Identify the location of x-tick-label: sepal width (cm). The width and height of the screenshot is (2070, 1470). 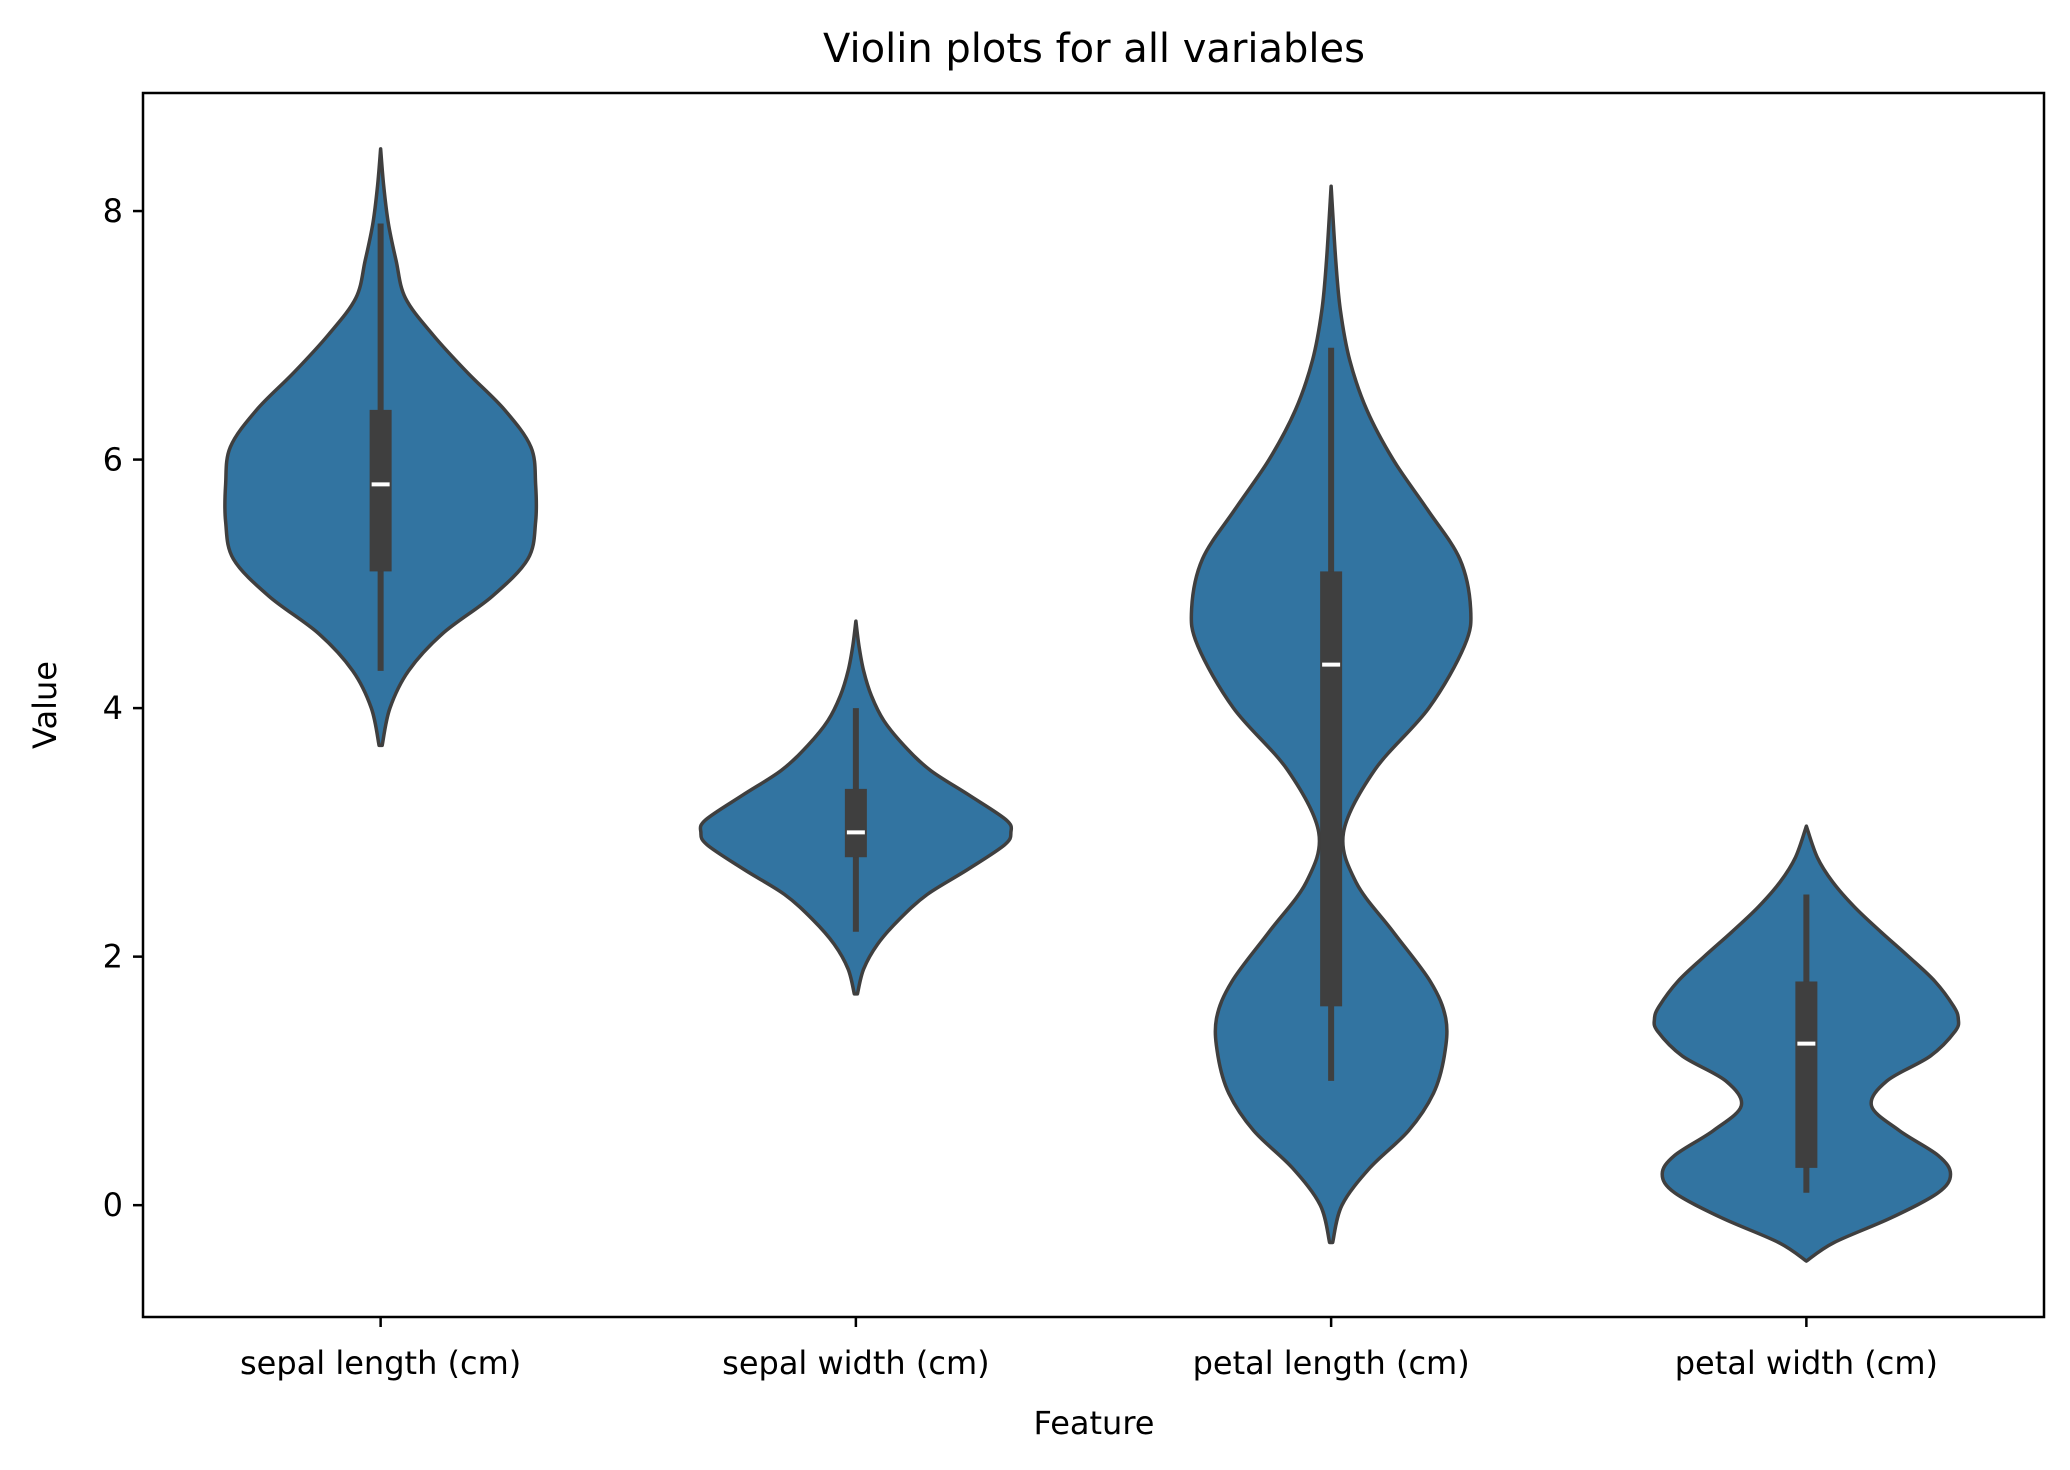
(855, 1363).